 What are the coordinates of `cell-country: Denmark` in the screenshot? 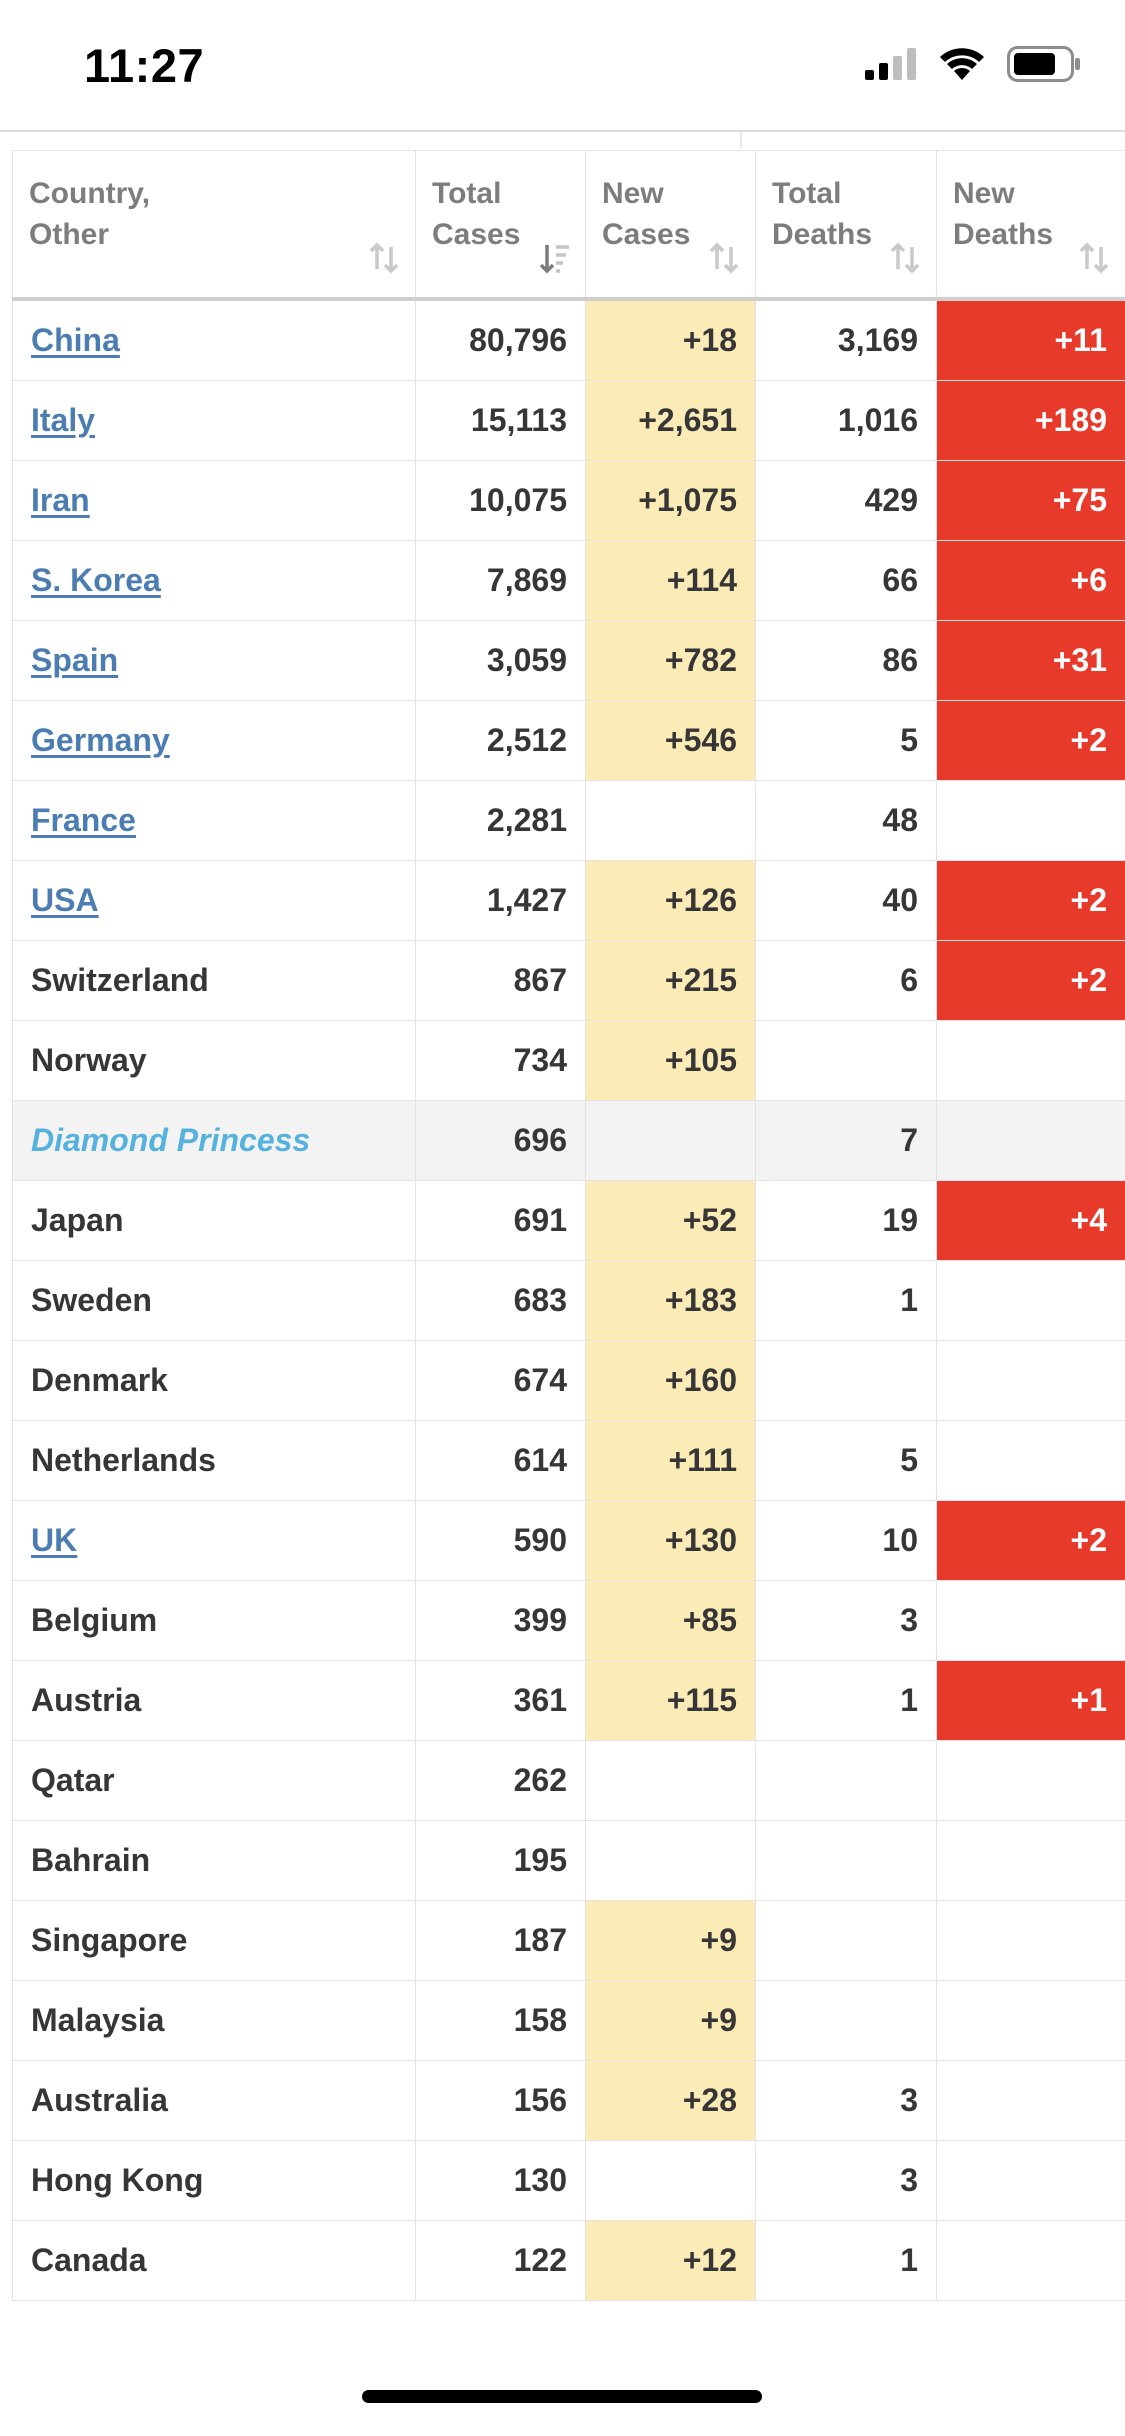 It's located at (214, 1380).